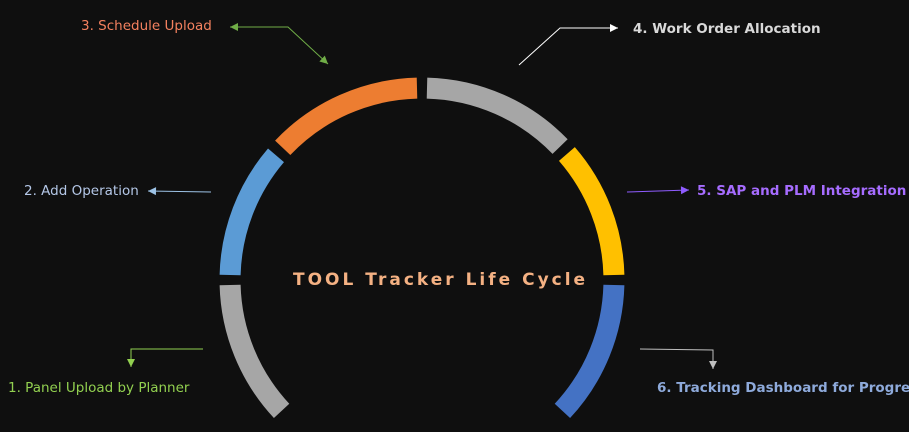  What do you see at coordinates (234, 27) in the screenshot?
I see `arrow-schedule-upload-head` at bounding box center [234, 27].